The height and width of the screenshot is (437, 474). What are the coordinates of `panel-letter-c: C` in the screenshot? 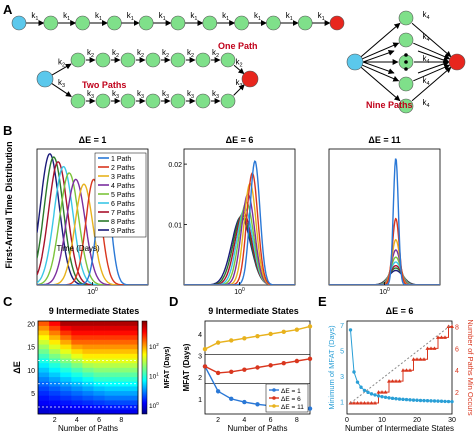 It's located at (8, 301).